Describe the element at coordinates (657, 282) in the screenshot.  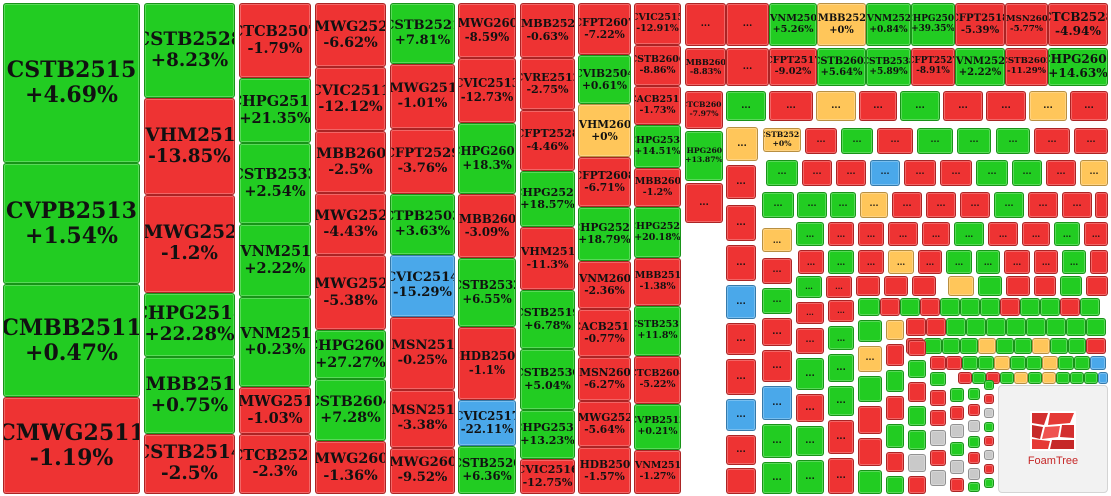
I see `treemap-cell-cmbb2516: CMBB2516-1.38%` at that location.